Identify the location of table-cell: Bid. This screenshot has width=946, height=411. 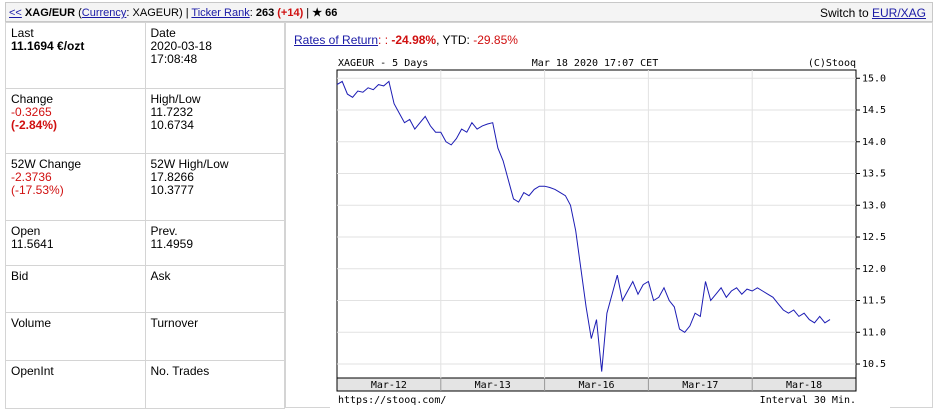
(75, 289).